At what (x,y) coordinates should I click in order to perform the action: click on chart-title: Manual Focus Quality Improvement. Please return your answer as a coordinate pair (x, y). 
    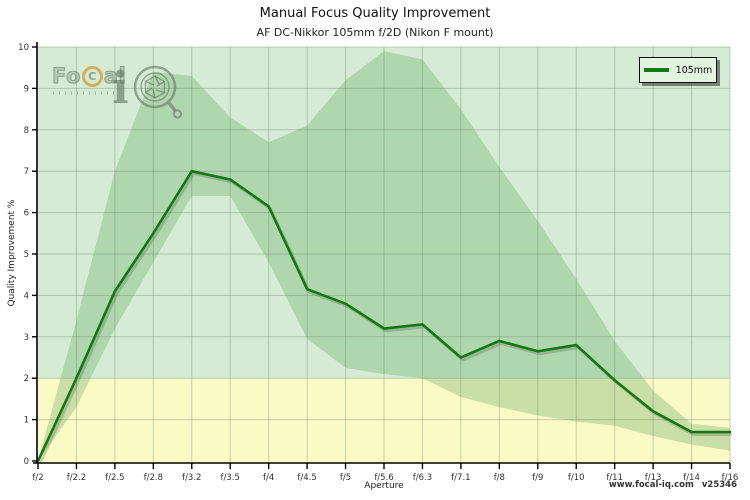
    Looking at the image, I should click on (375, 13).